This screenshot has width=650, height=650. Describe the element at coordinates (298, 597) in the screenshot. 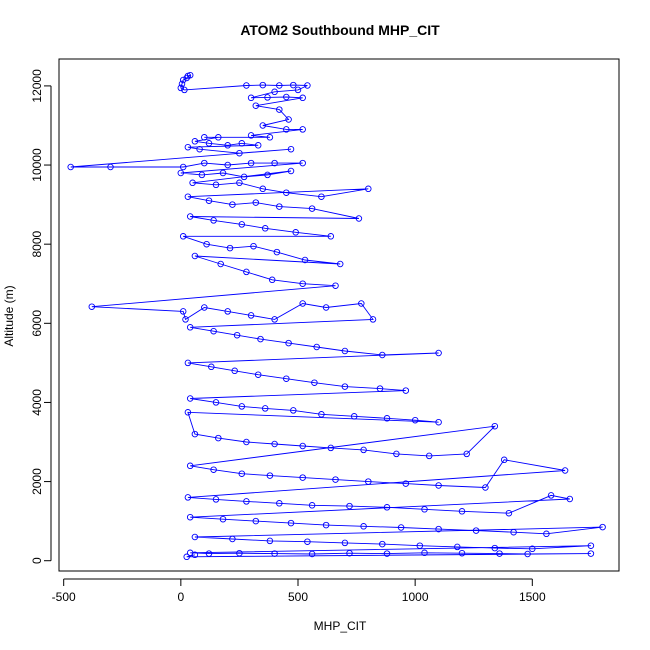

I see `x-tick-label: 500` at that location.